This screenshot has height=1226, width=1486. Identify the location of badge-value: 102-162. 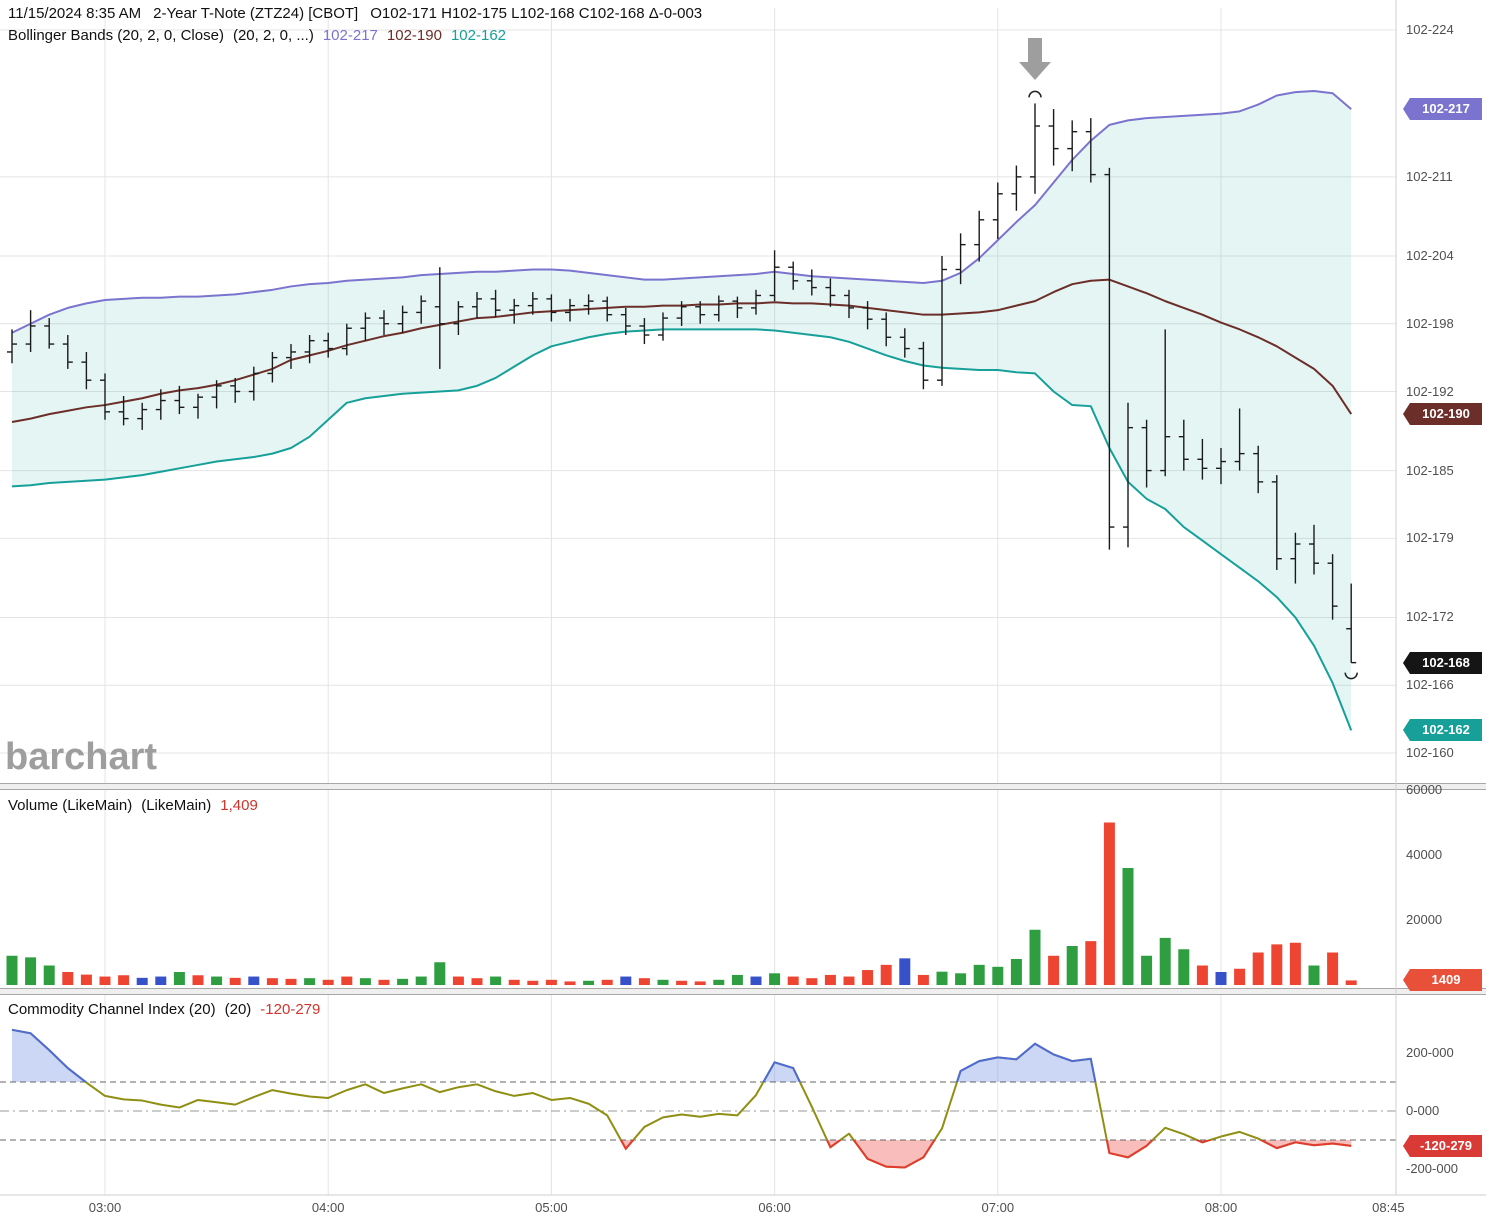
(1446, 730).